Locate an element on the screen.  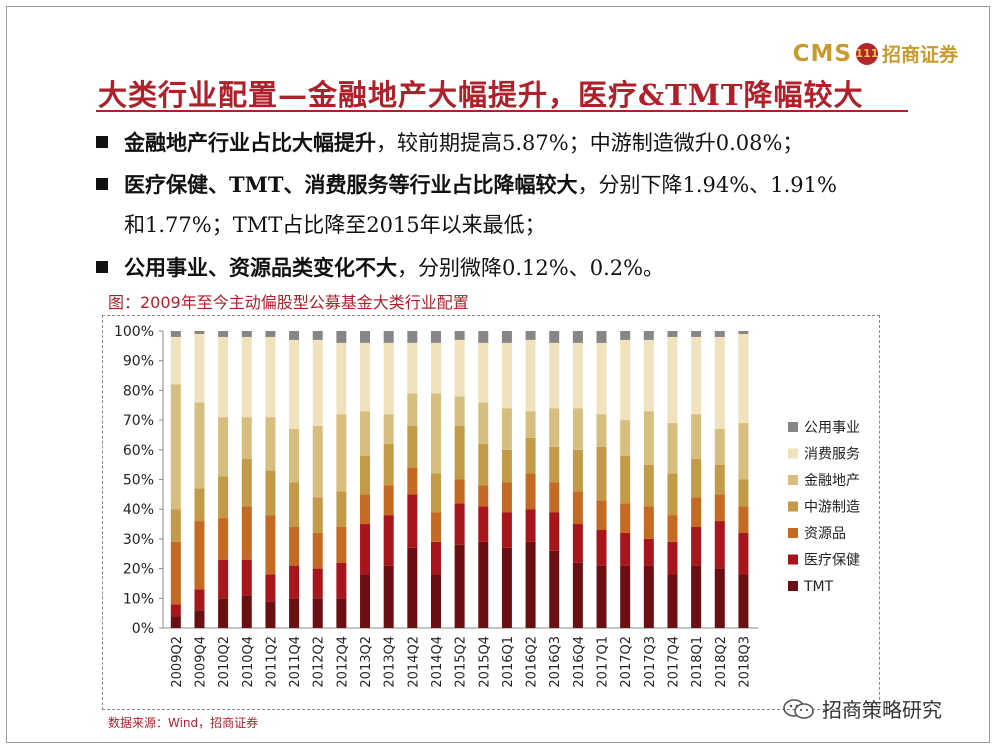
y-tick-label: 40% is located at coordinates (138, 510).